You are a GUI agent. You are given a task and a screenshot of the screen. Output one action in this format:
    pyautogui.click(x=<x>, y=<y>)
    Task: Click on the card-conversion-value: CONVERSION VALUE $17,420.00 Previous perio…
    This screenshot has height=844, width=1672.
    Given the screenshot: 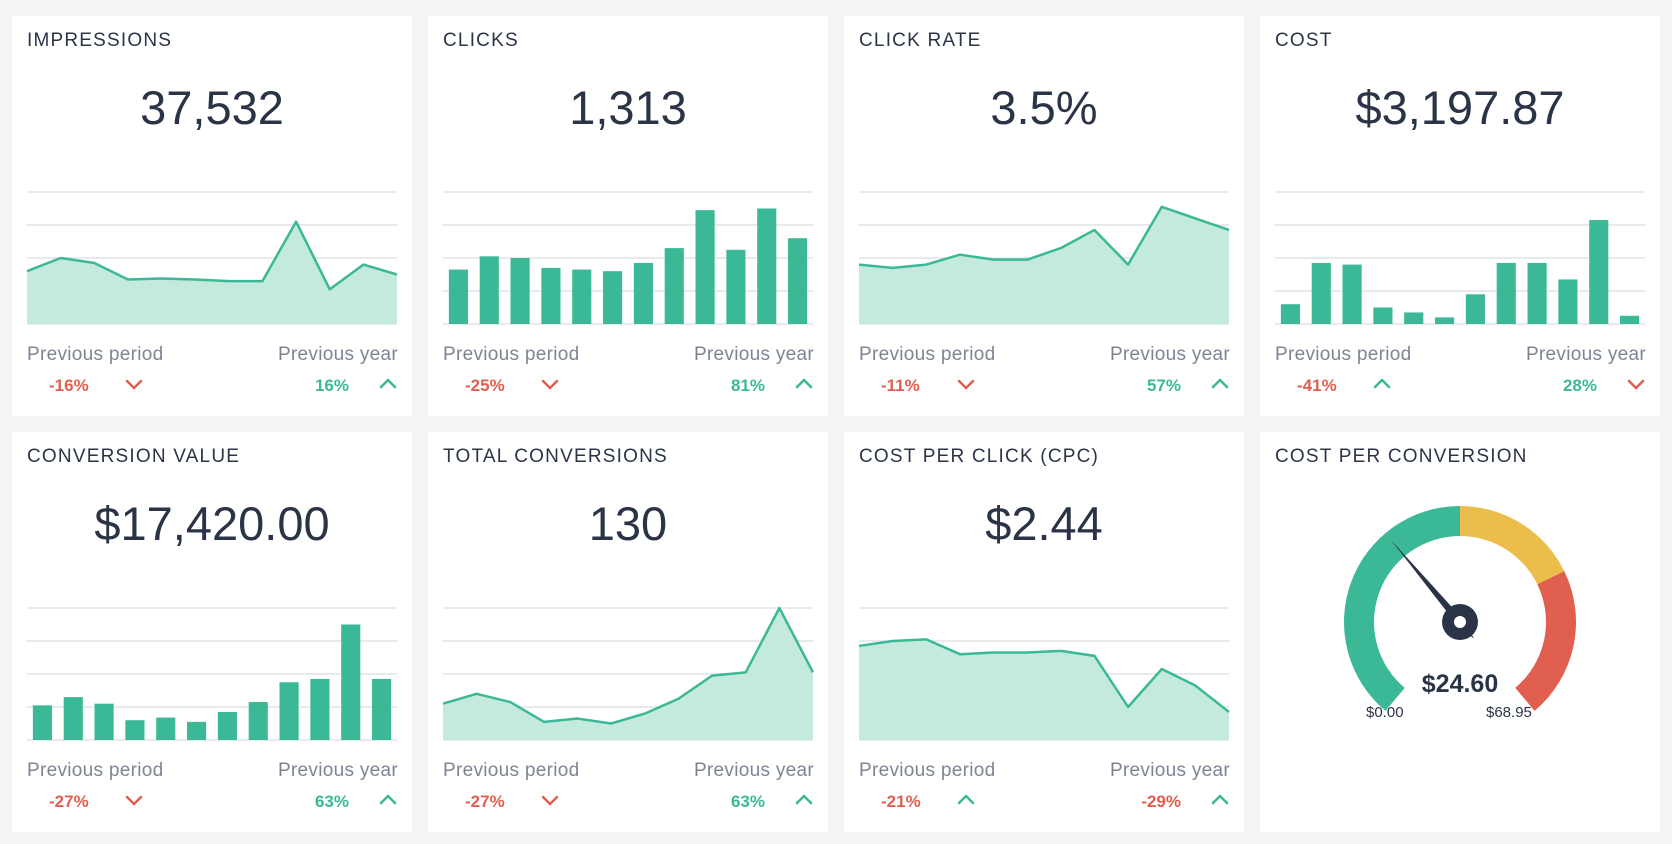 What is the action you would take?
    pyautogui.click(x=212, y=632)
    